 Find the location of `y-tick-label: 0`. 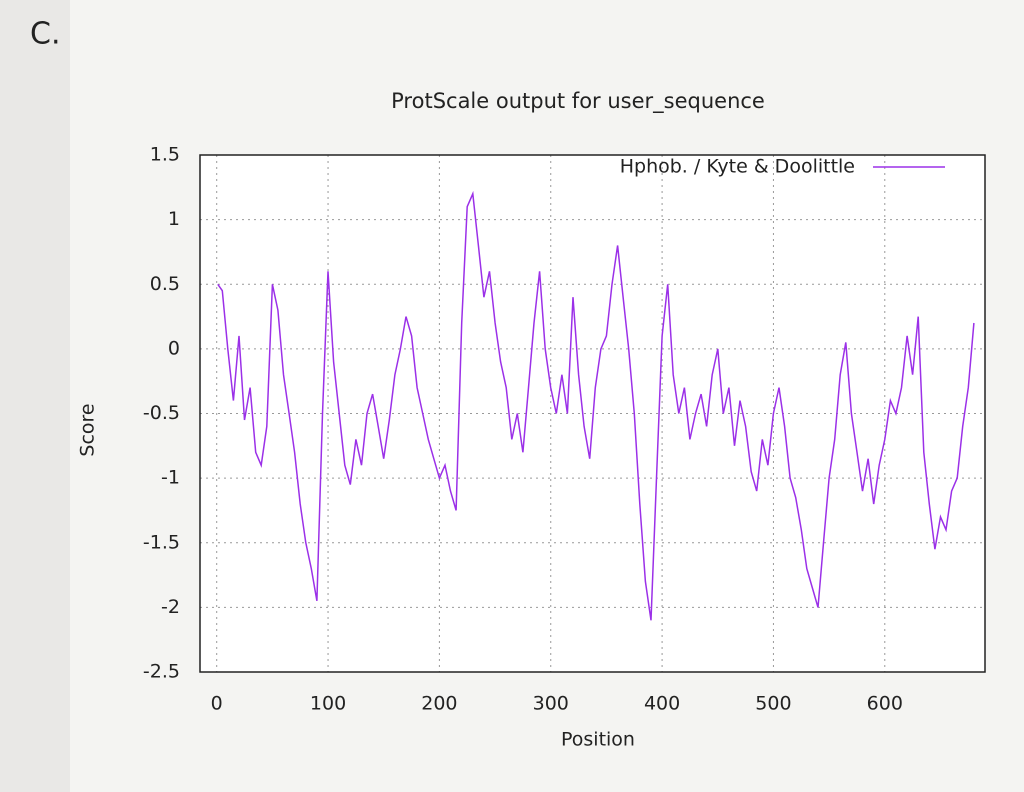

y-tick-label: 0 is located at coordinates (174, 348).